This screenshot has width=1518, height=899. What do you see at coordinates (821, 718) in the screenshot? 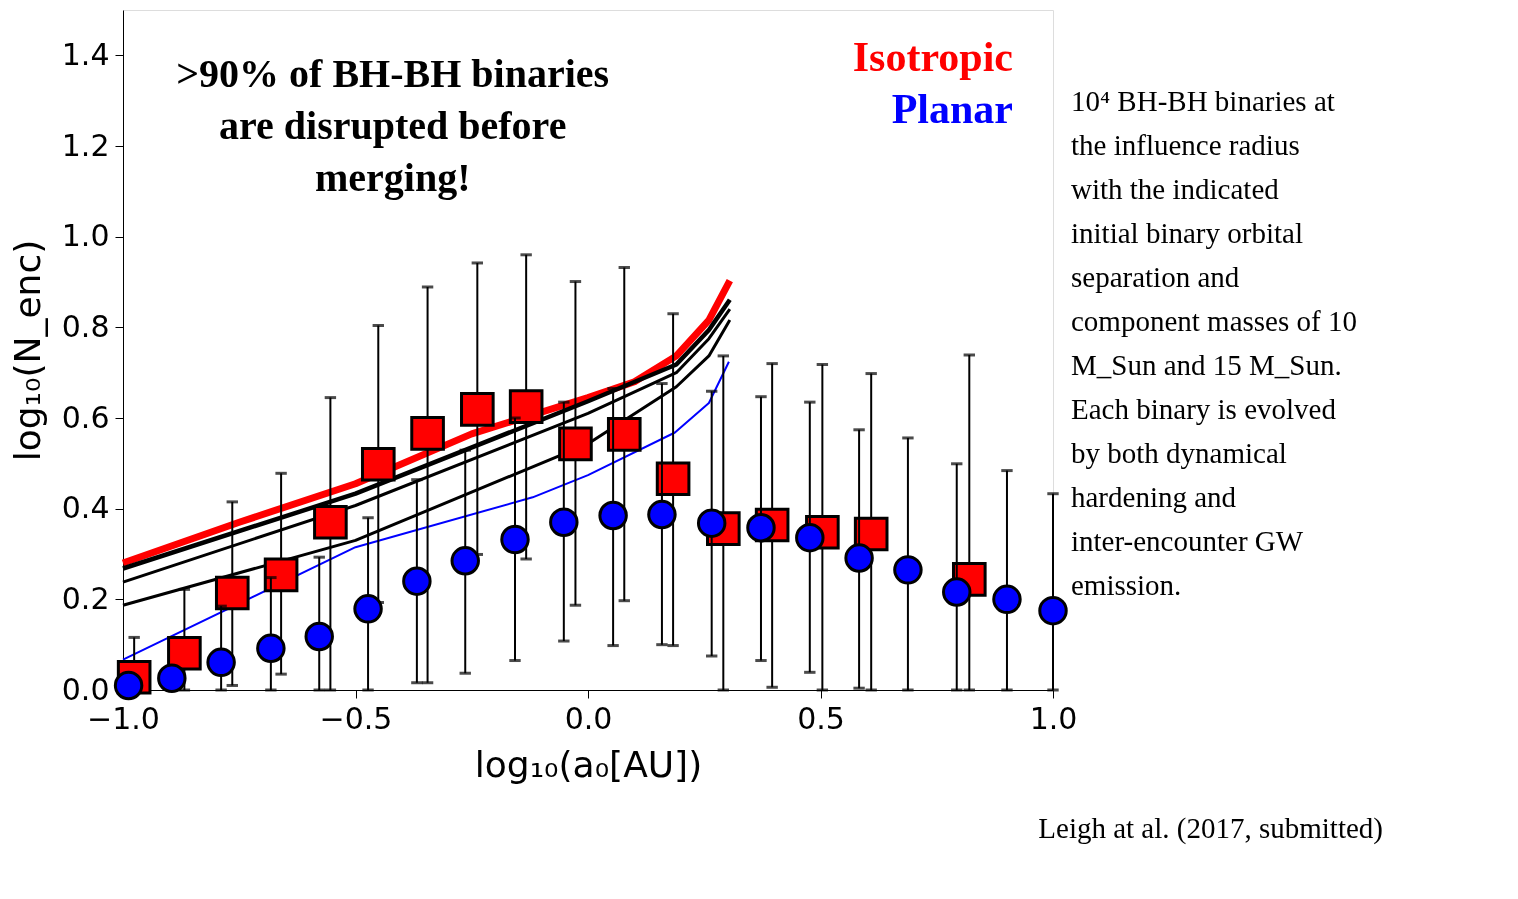
I see `x-tick-label: 0.5` at bounding box center [821, 718].